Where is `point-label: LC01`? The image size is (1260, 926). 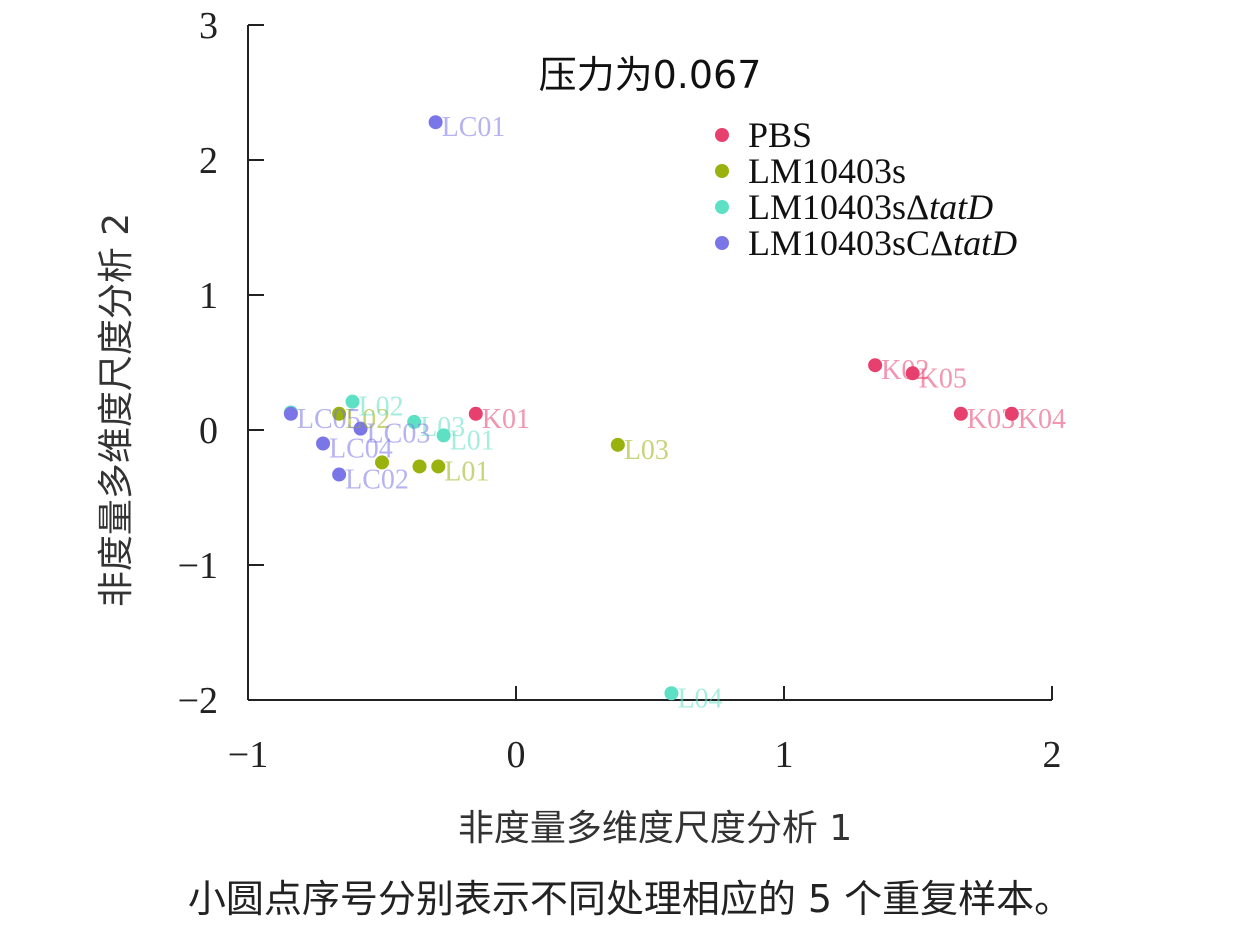
point-label: LC01 is located at coordinates (474, 127).